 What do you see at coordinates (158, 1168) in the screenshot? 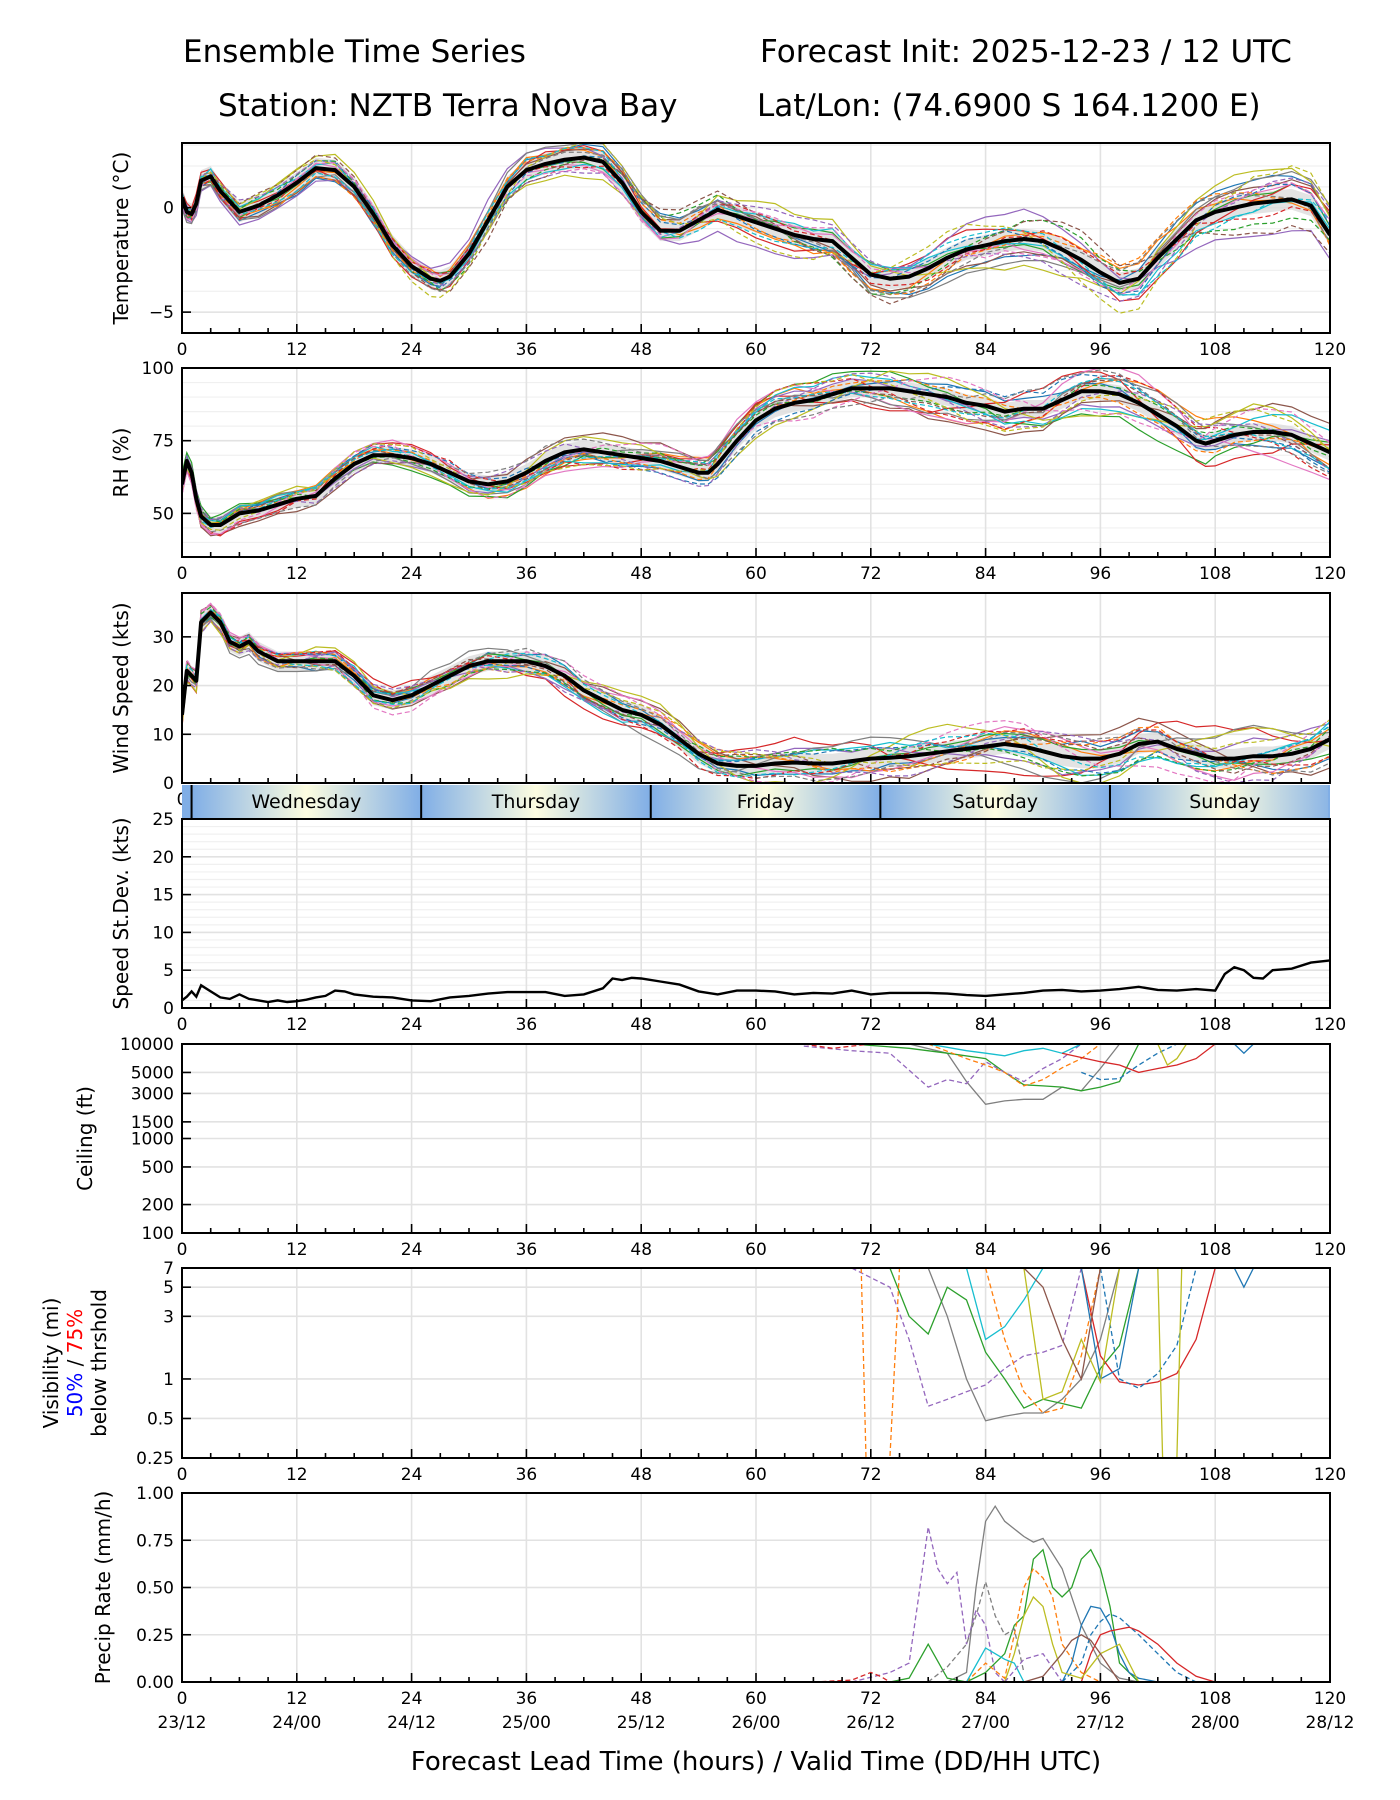
I see `y-tick-label: 500` at bounding box center [158, 1168].